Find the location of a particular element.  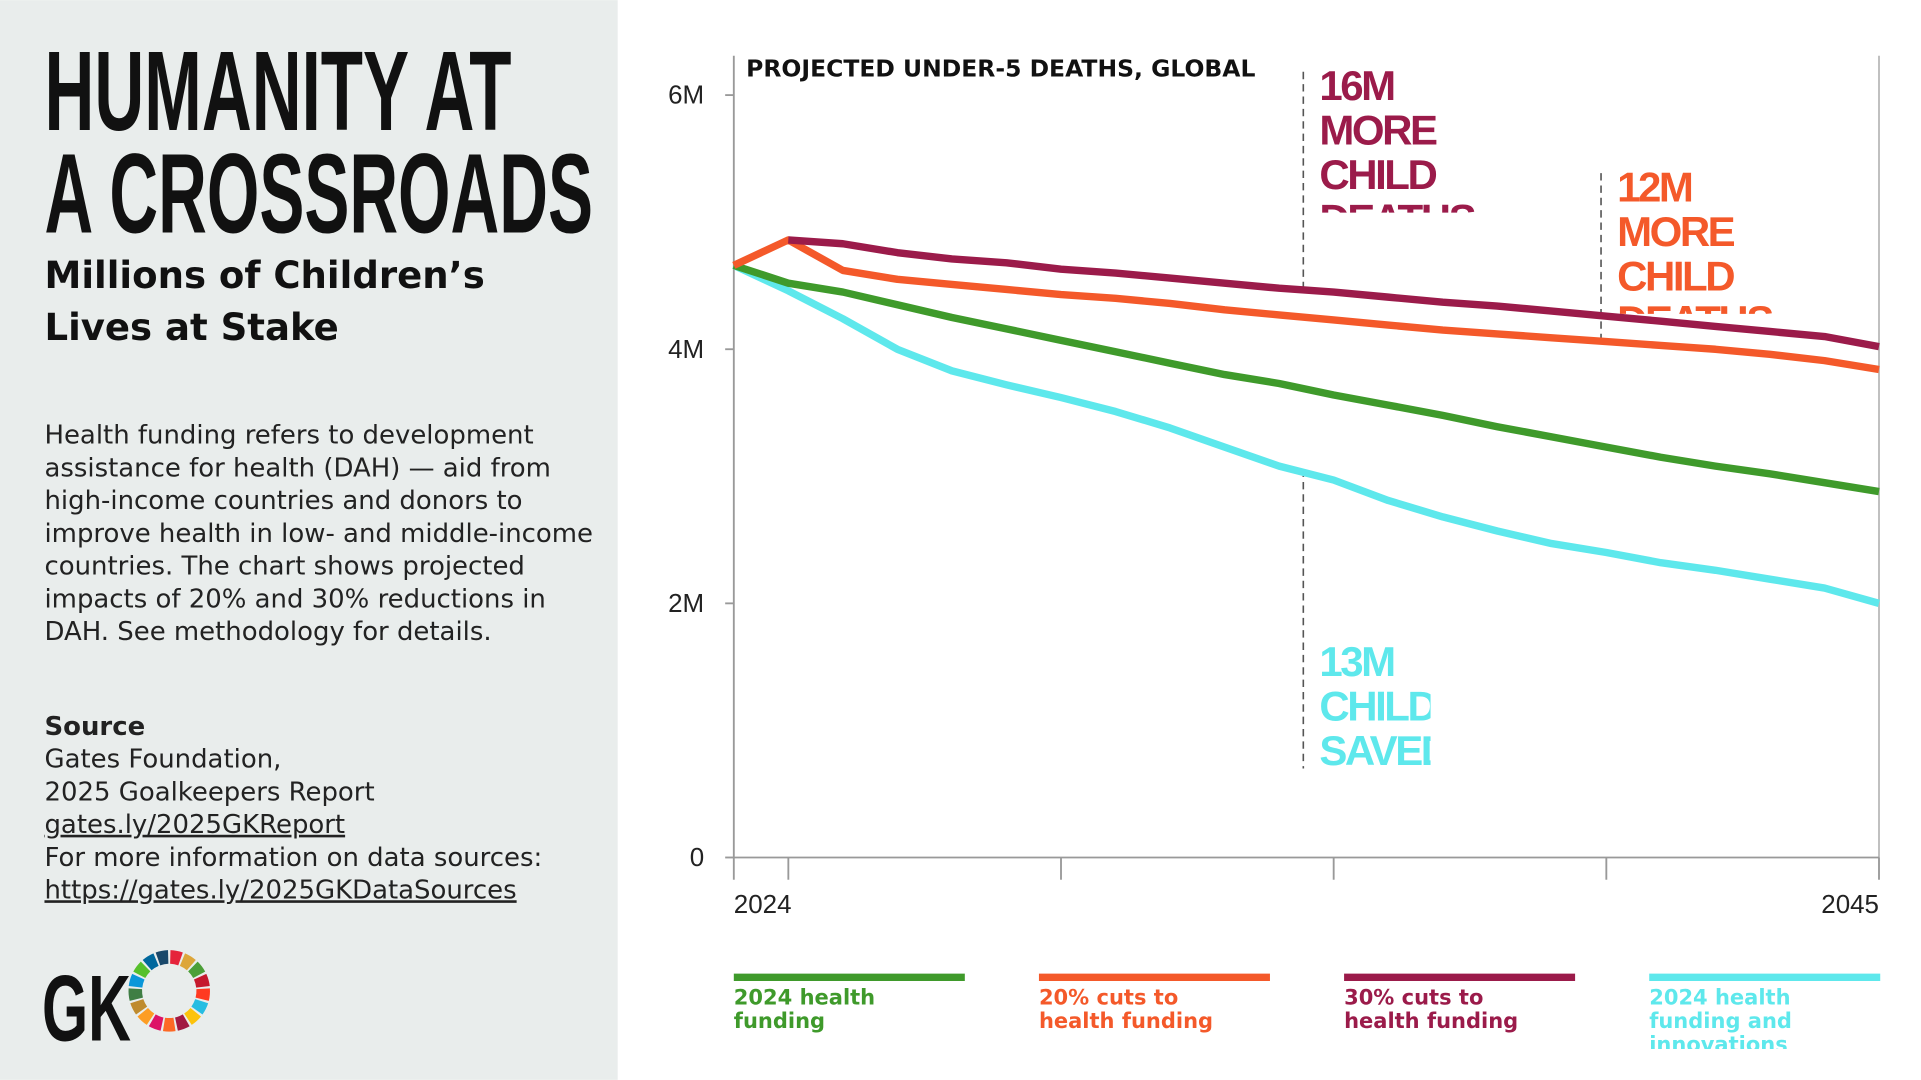

body-line: countries. The chart shows projected is located at coordinates (284, 567).